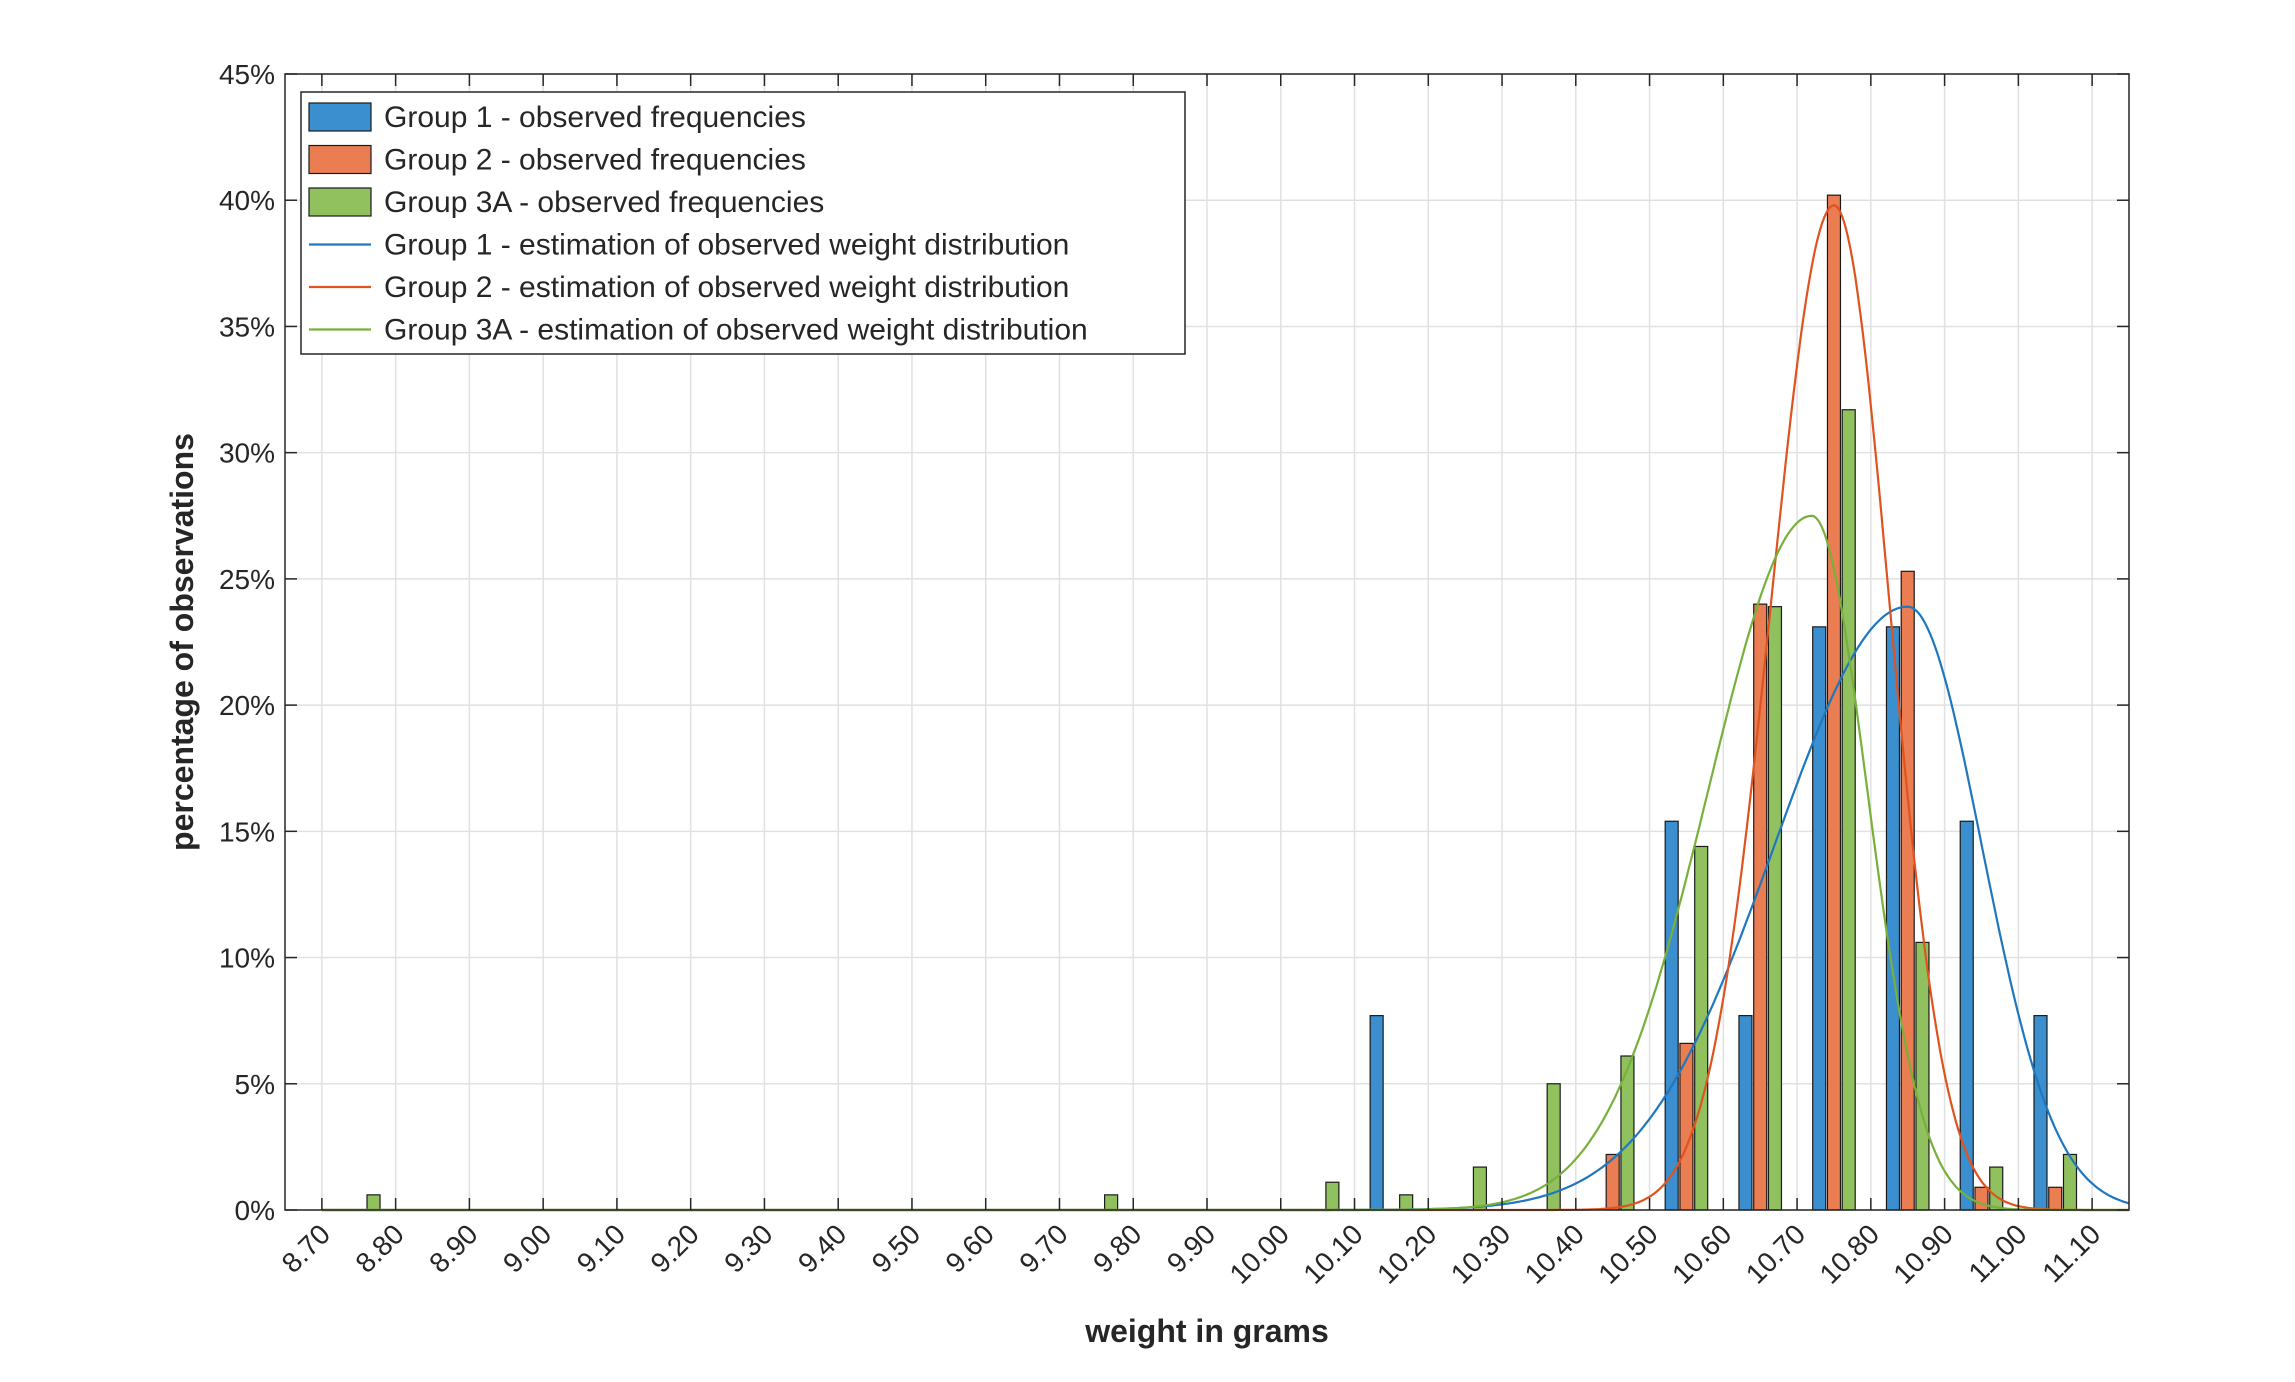  Describe the element at coordinates (1117, 1248) in the screenshot. I see `x-tick-label: 9.80` at that location.